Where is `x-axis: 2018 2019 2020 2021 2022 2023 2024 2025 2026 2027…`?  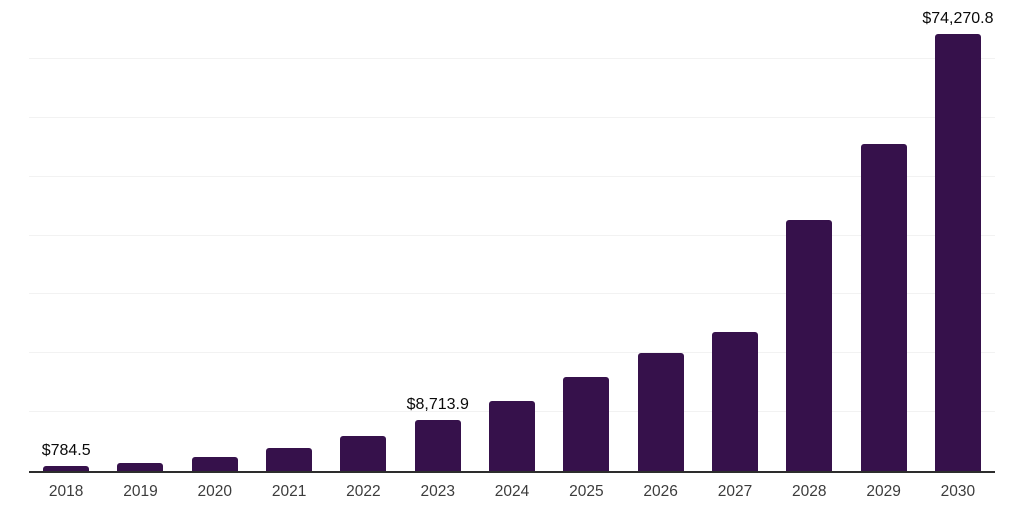 x-axis: 2018 2019 2020 2021 2022 2023 2024 2025 2026 2027… is located at coordinates (512, 492).